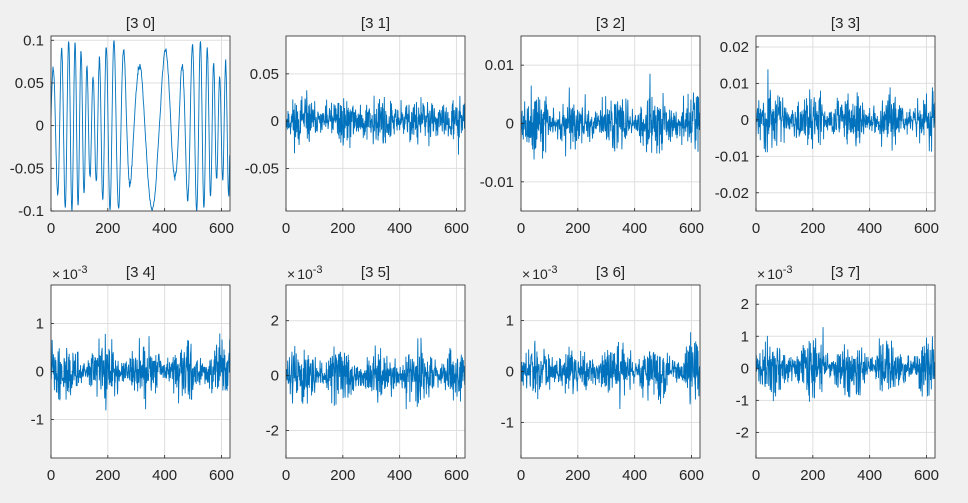 The height and width of the screenshot is (503, 968). I want to click on subplot-title: [3 7], so click(845, 272).